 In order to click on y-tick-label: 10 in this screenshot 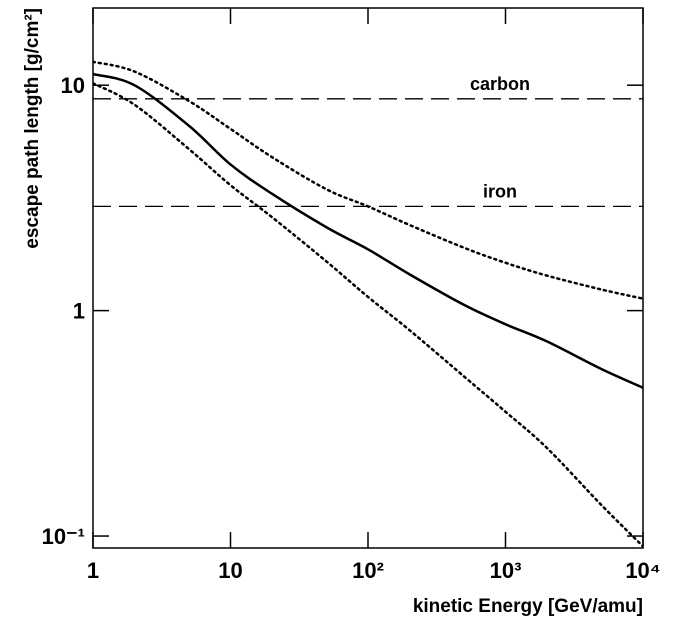, I will do `click(73, 85)`.